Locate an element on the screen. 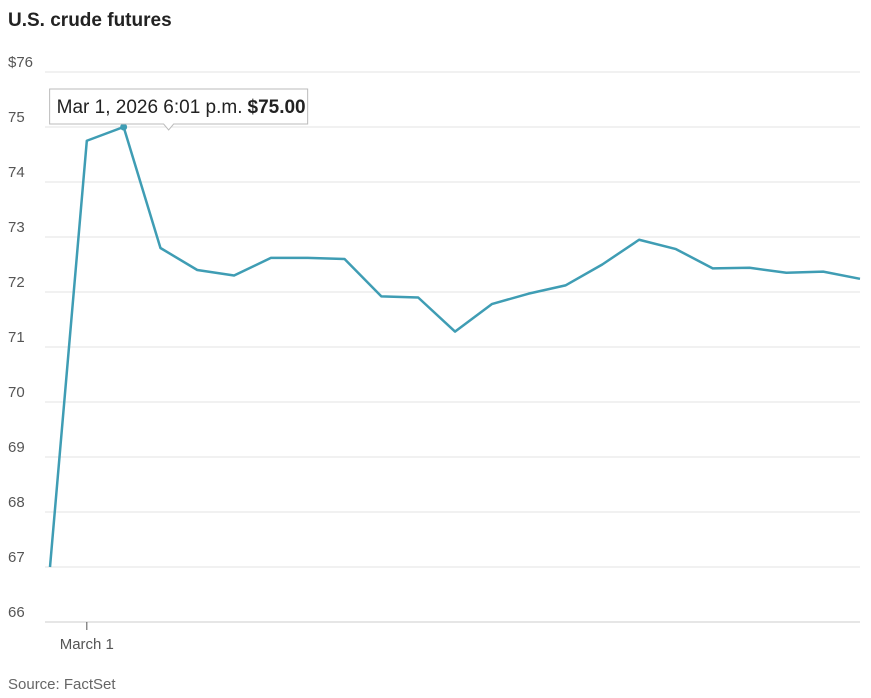  y-tick-label: 66 is located at coordinates (16, 612).